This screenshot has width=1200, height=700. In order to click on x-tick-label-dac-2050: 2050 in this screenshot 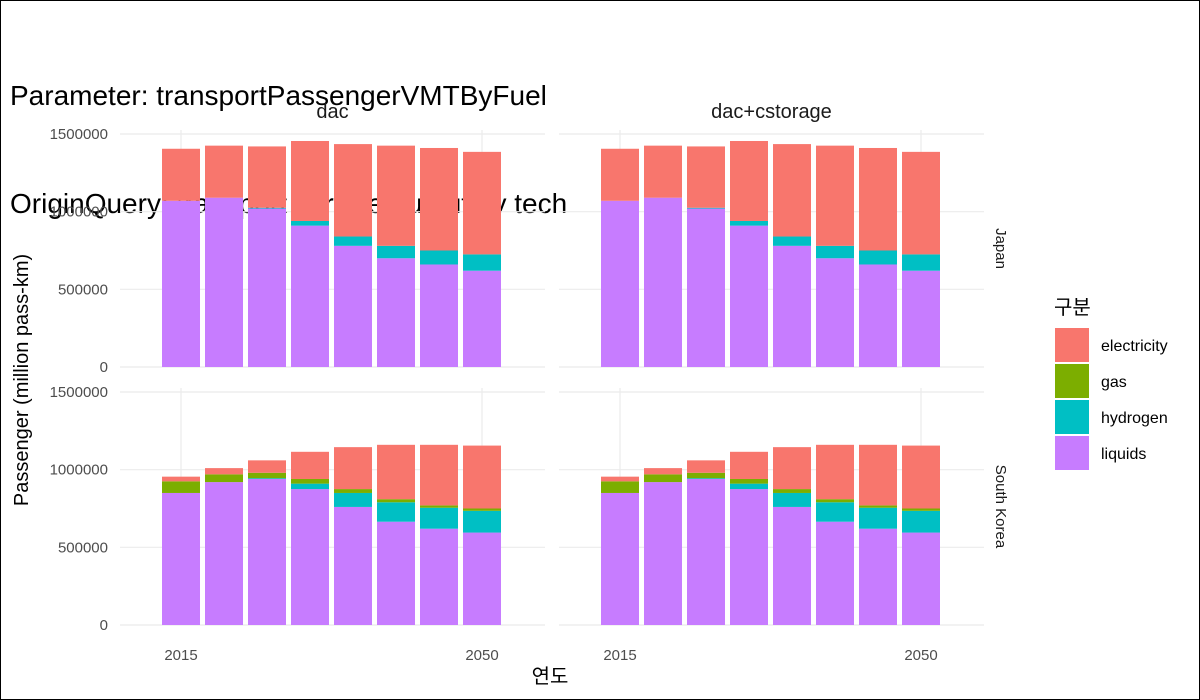, I will do `click(481, 655)`.